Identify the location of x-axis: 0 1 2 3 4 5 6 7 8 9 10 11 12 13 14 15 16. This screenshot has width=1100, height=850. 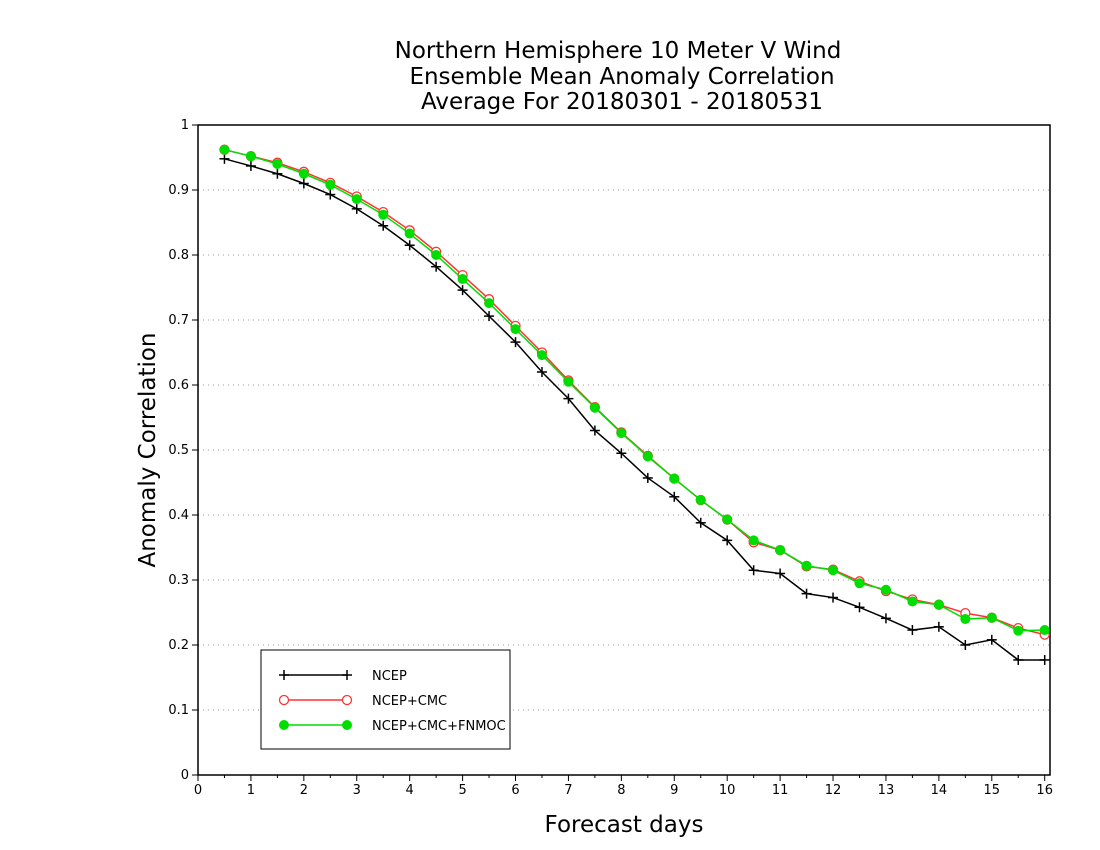
(623, 786).